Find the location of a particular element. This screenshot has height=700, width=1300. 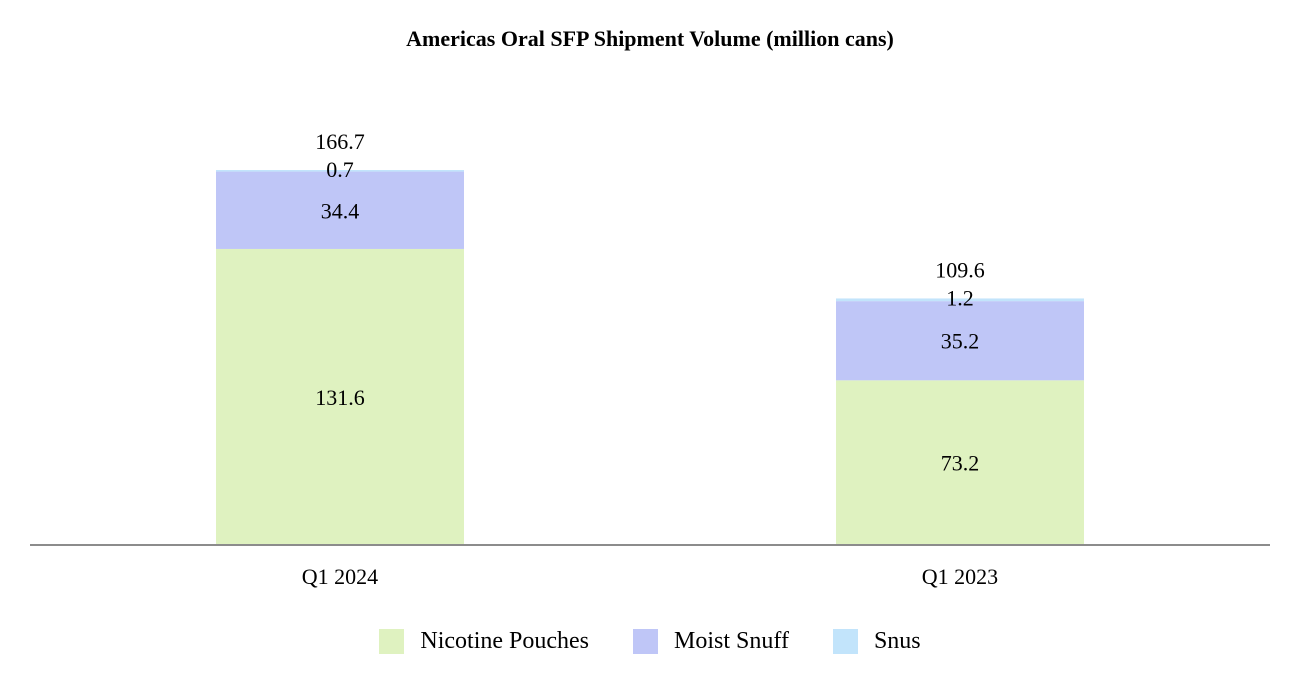

x-tick-label-q1-2024: Q1 2024 is located at coordinates (340, 576).